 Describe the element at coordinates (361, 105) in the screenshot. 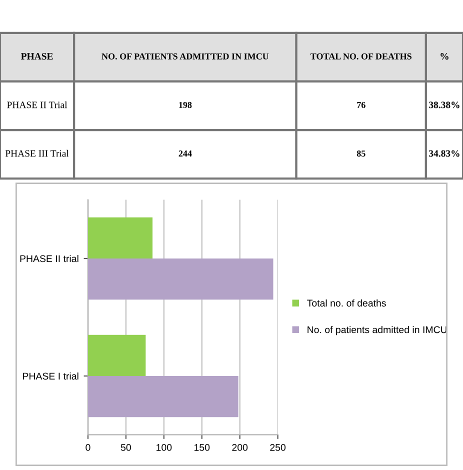

I see `text: 76` at that location.